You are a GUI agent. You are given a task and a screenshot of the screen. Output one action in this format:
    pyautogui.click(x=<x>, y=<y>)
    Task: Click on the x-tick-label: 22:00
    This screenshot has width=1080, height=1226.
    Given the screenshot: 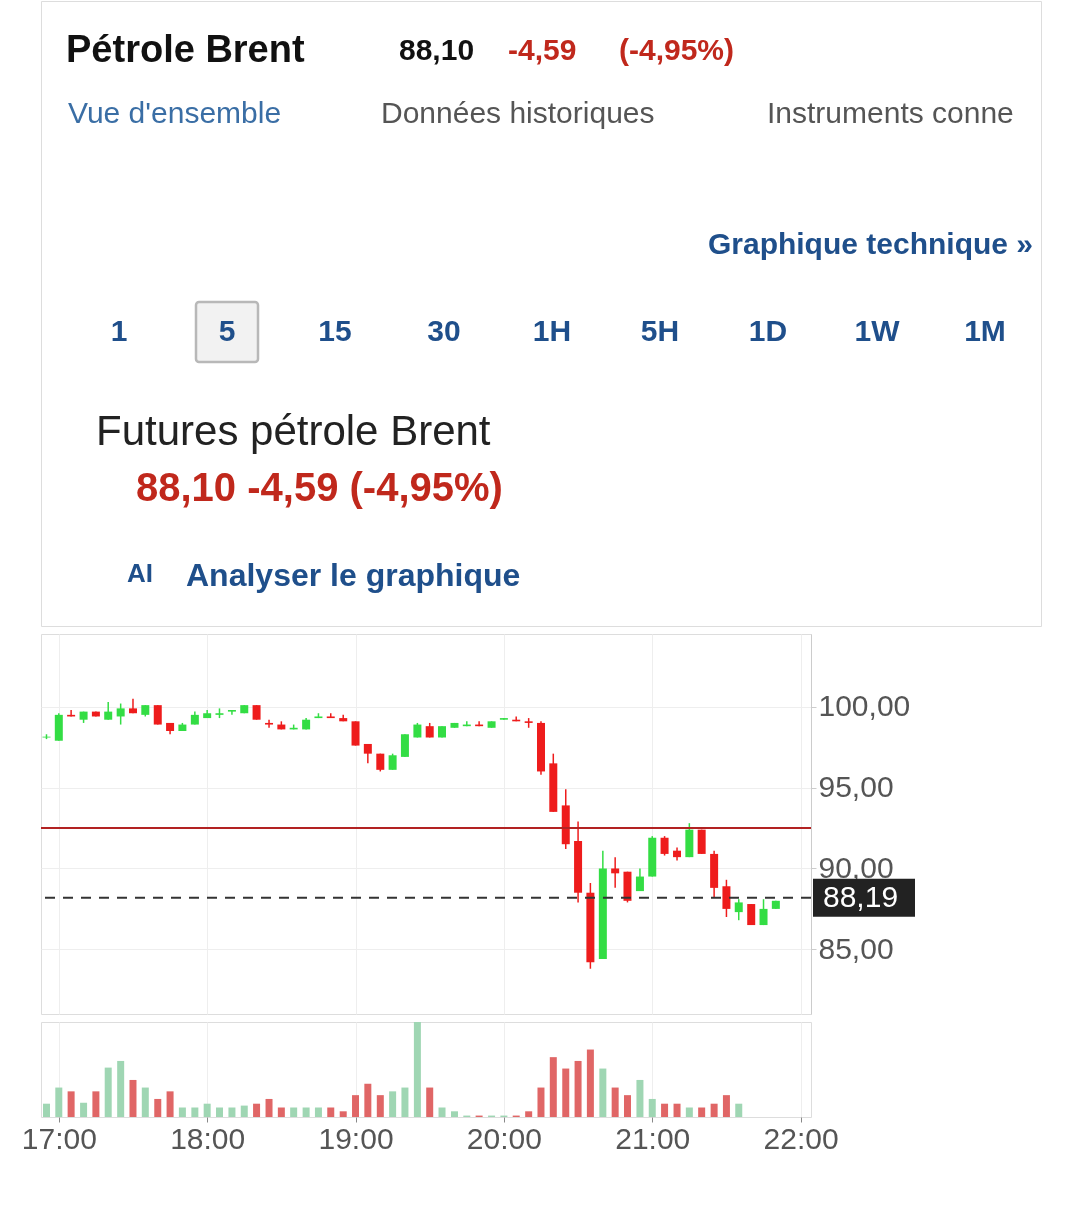 What is the action you would take?
    pyautogui.click(x=801, y=1138)
    